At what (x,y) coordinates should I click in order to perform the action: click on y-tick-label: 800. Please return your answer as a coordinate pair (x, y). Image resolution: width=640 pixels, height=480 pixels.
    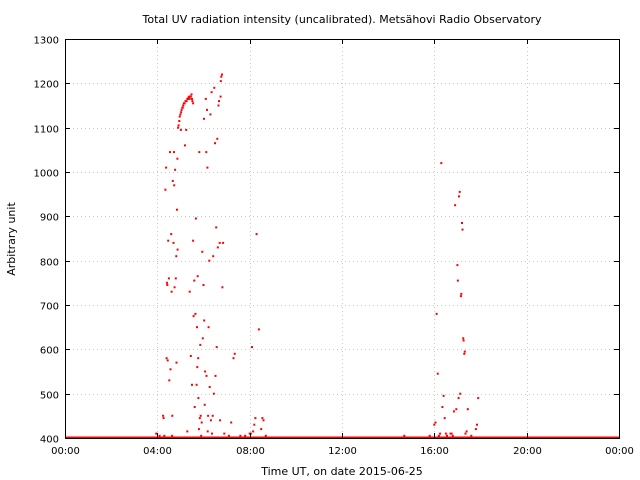
    Looking at the image, I should click on (49, 263).